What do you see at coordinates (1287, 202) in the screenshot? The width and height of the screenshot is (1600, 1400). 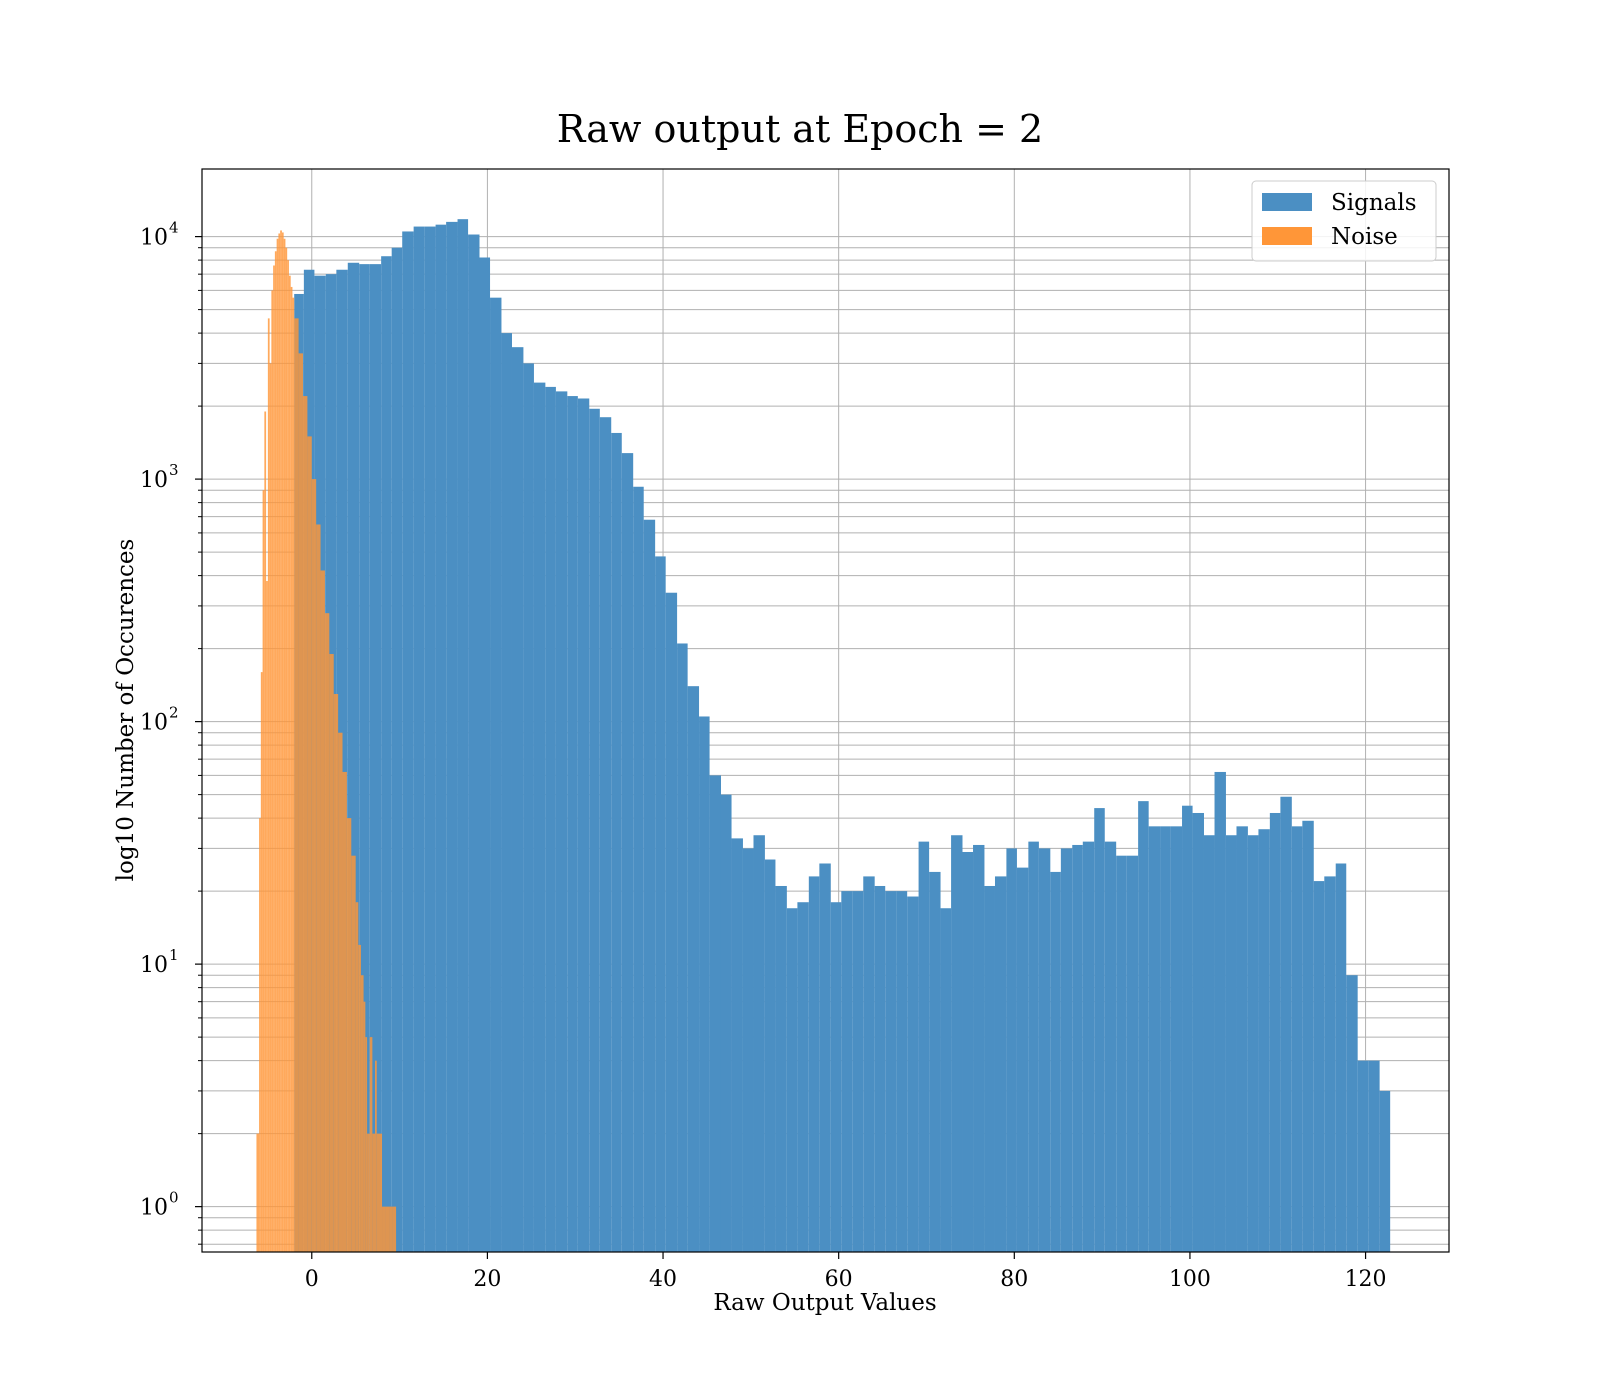 I see `legend-swatch-signals` at bounding box center [1287, 202].